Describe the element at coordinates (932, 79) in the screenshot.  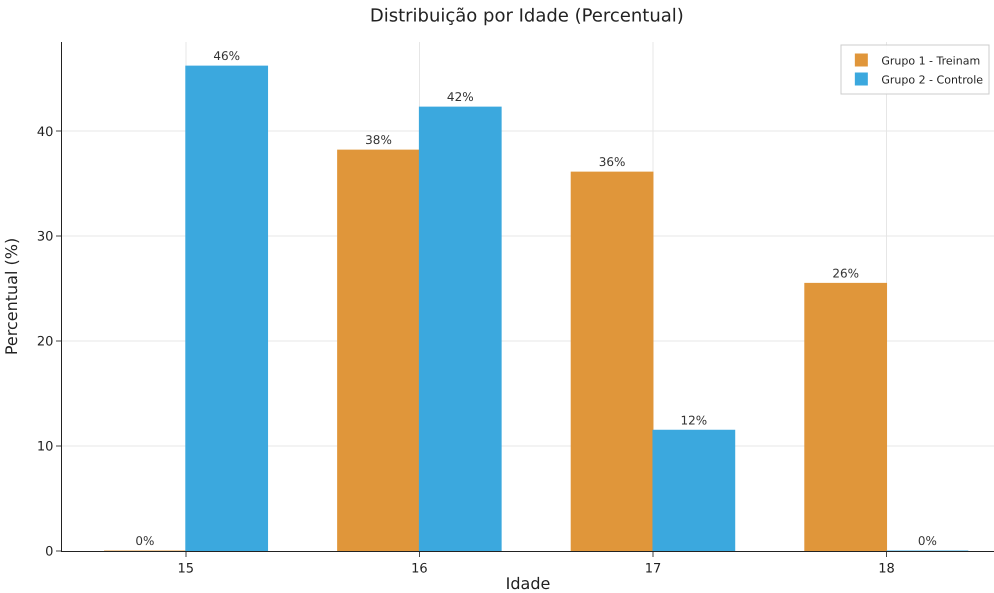
I see `legend-label: Grupo 2 - Controle` at that location.